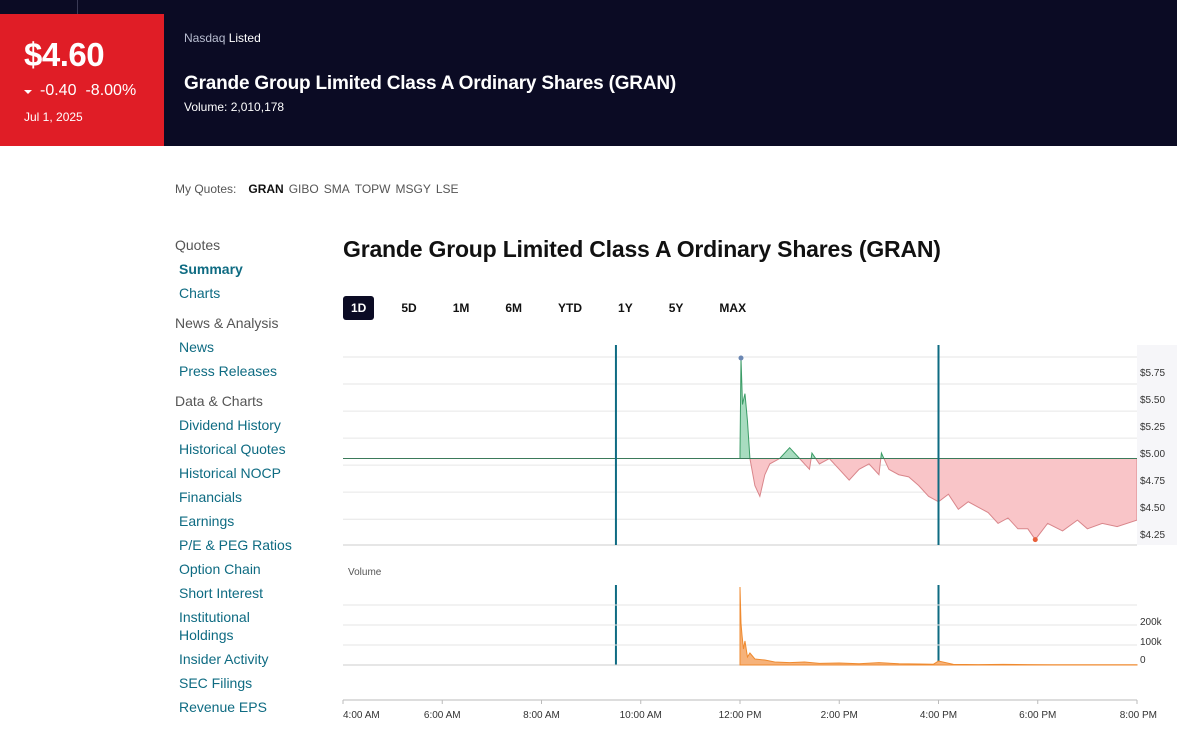 The width and height of the screenshot is (1177, 729). I want to click on sidebar-section-news: News & Analysis, so click(227, 323).